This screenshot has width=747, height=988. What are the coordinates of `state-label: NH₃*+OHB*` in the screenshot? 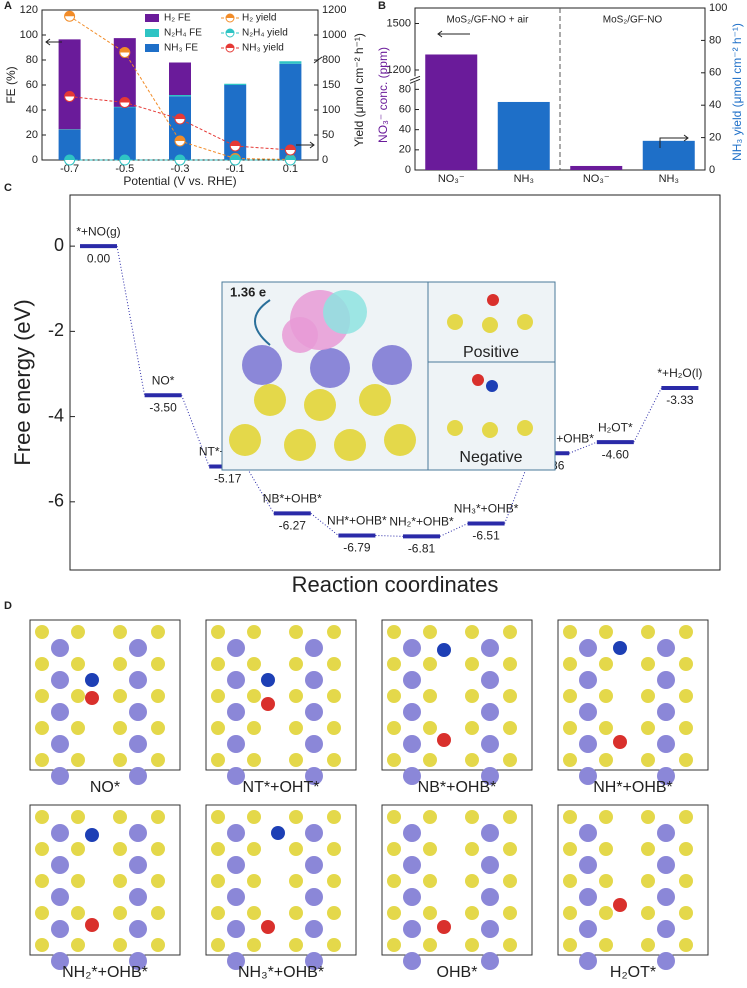 It's located at (486, 509).